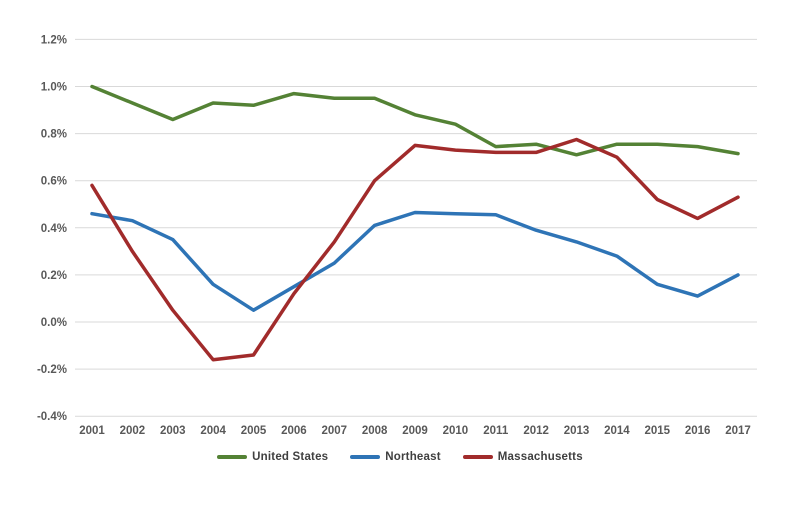 This screenshot has height=507, width=800. What do you see at coordinates (173, 431) in the screenshot?
I see `x-axis-tick-label: 2003` at bounding box center [173, 431].